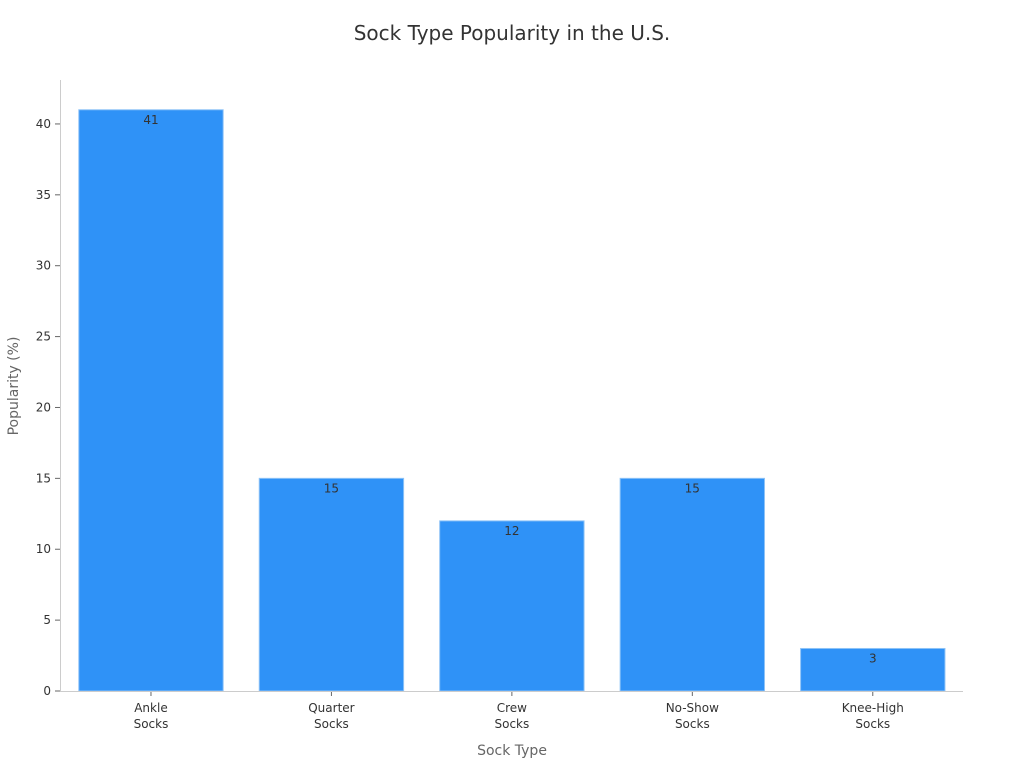 This screenshot has height=772, width=1024. I want to click on data-label: 41, so click(150, 120).